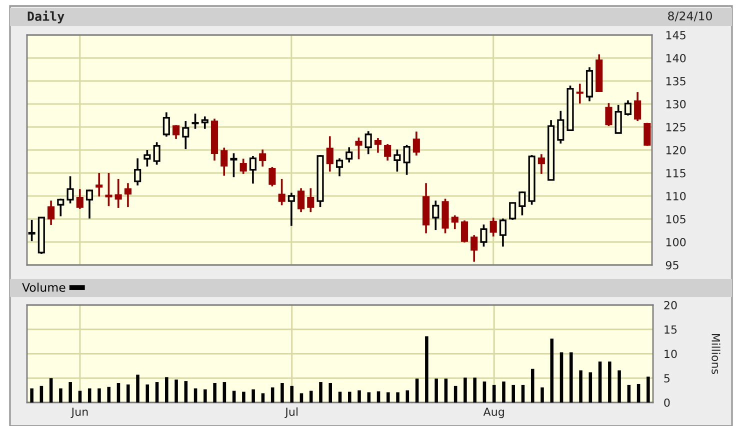 Image resolution: width=738 pixels, height=426 pixels. I want to click on x-tick-label: Aug, so click(493, 413).